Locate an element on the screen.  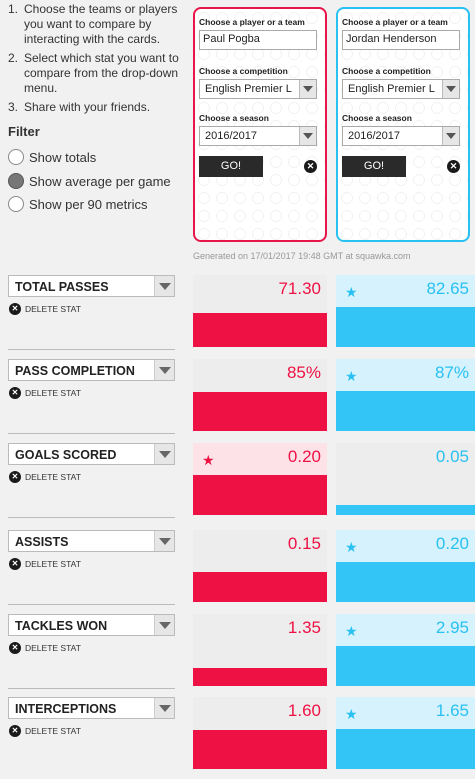
stat-row-pass-completion: PASS COMPLETION ✕ DELETE STAT is located at coordinates (91, 379).